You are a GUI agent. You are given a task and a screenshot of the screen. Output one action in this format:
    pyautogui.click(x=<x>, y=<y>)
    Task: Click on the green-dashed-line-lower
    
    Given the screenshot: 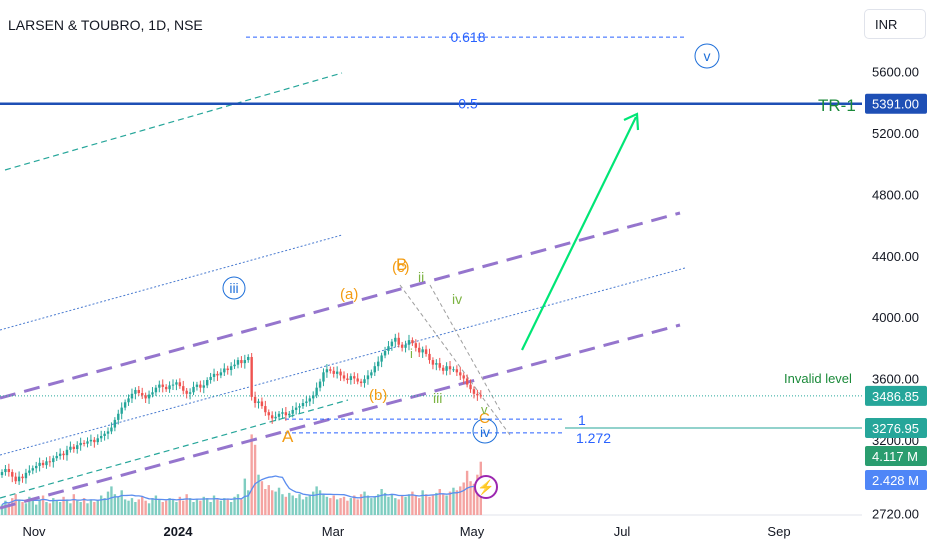 What is the action you would take?
    pyautogui.click(x=174, y=449)
    